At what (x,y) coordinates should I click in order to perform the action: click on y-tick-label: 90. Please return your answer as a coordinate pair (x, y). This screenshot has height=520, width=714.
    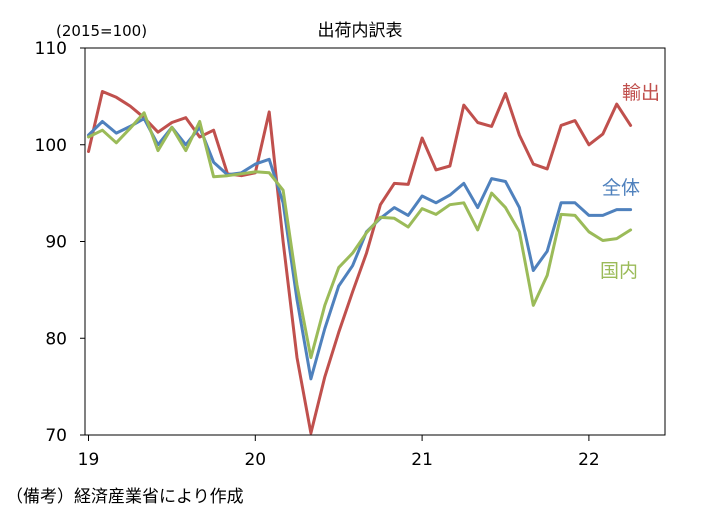
    Looking at the image, I should click on (56, 243).